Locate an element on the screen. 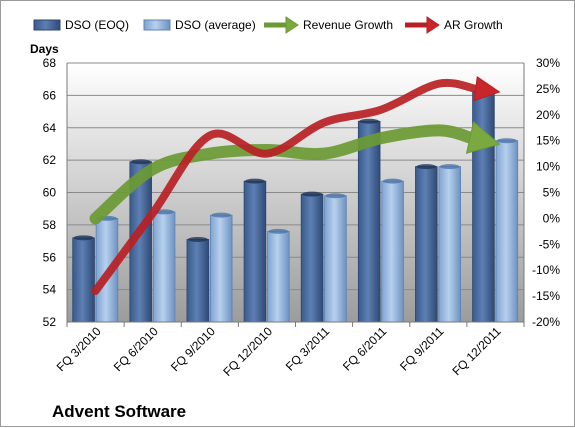 Image resolution: width=575 pixels, height=428 pixels. y-right-tick-label: -20% is located at coordinates (546, 322).